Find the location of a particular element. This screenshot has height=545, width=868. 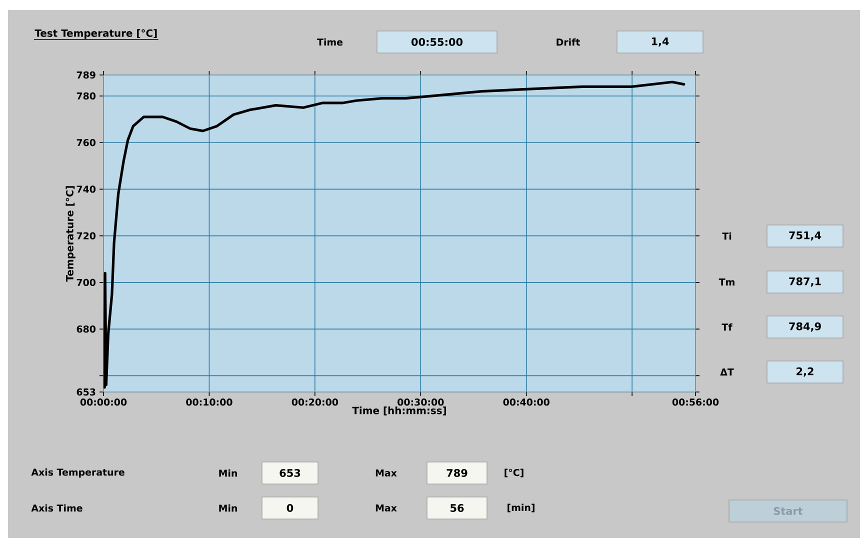

text: 784,9 is located at coordinates (805, 327).